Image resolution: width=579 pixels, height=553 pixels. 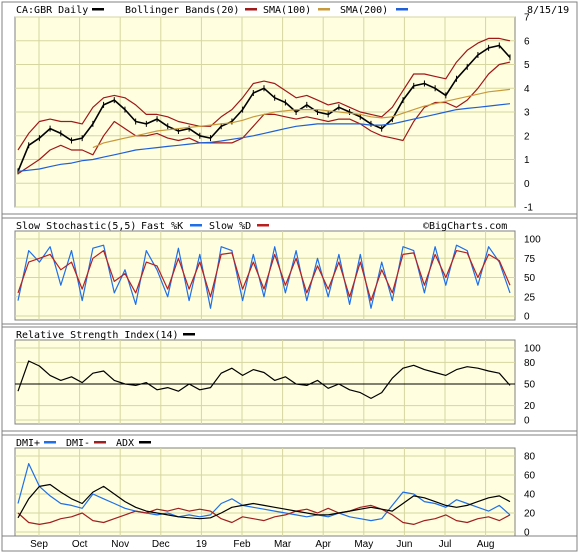 What do you see at coordinates (162, 226) in the screenshot?
I see `stoch-fast-label: Fast %K` at bounding box center [162, 226].